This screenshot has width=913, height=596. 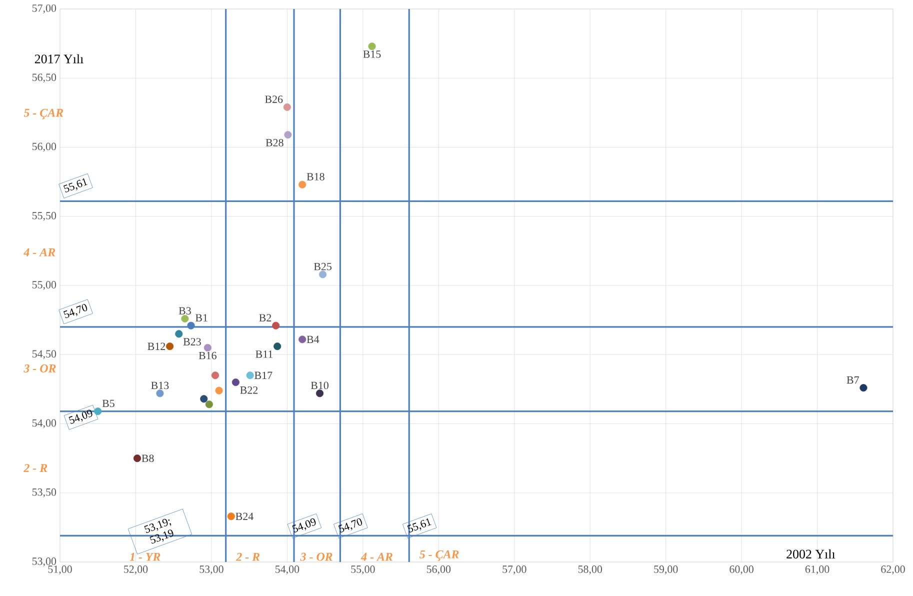 What do you see at coordinates (44, 493) in the screenshot?
I see `y-tick-label: 53,50` at bounding box center [44, 493].